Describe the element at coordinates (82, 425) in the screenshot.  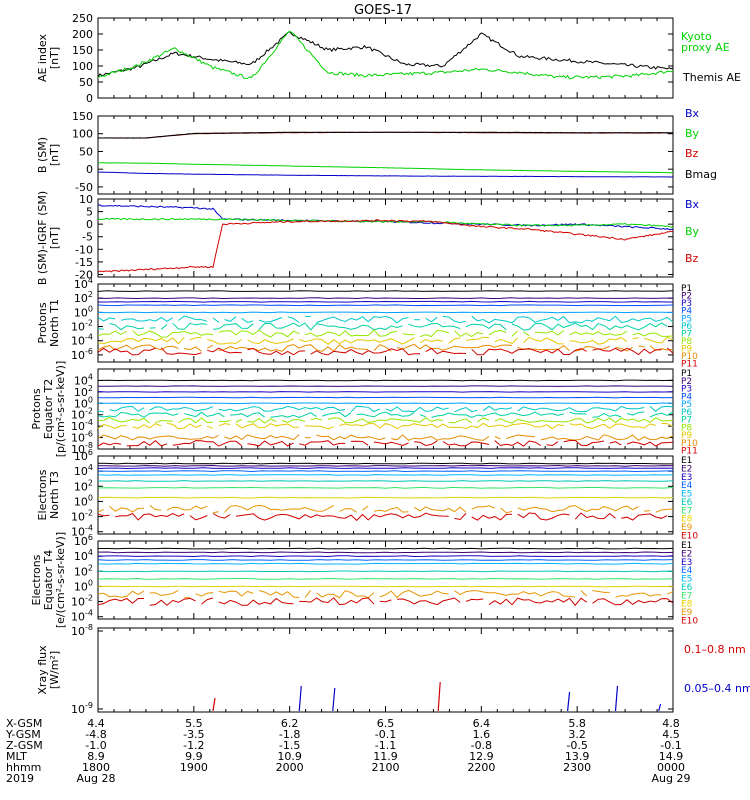
I see `y-tick-label: 10⁻⁴` at that location.